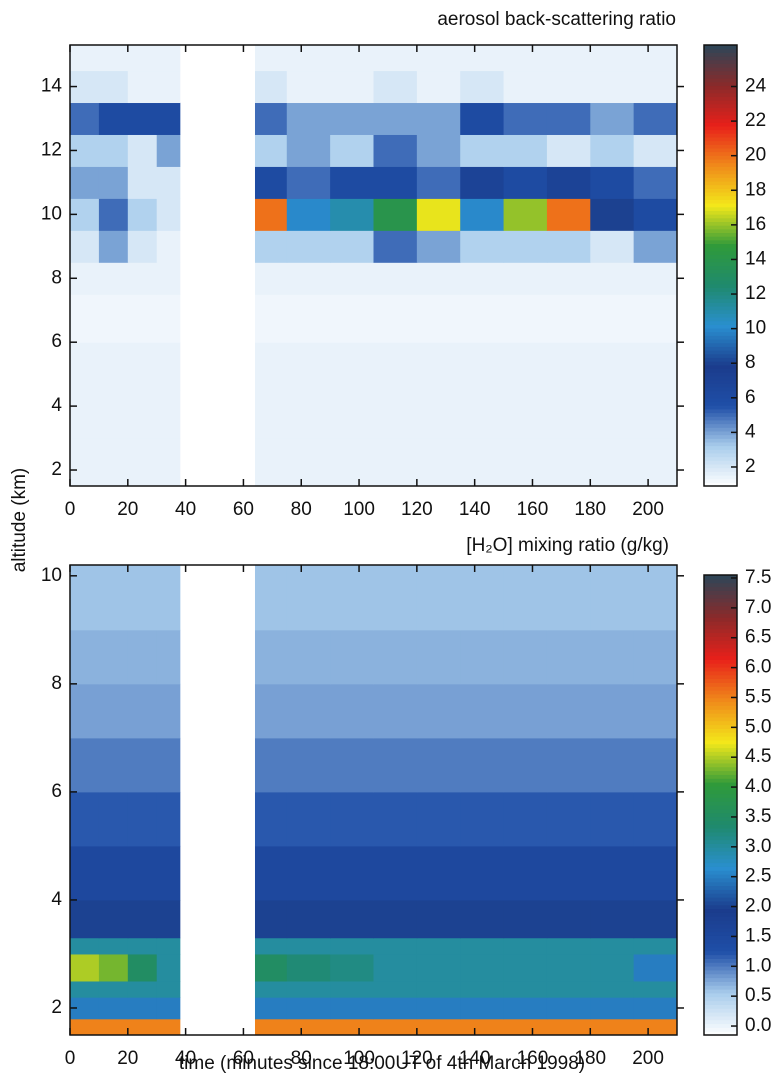 The image size is (775, 1083). I want to click on y-tick-label: 10, so click(51, 575).